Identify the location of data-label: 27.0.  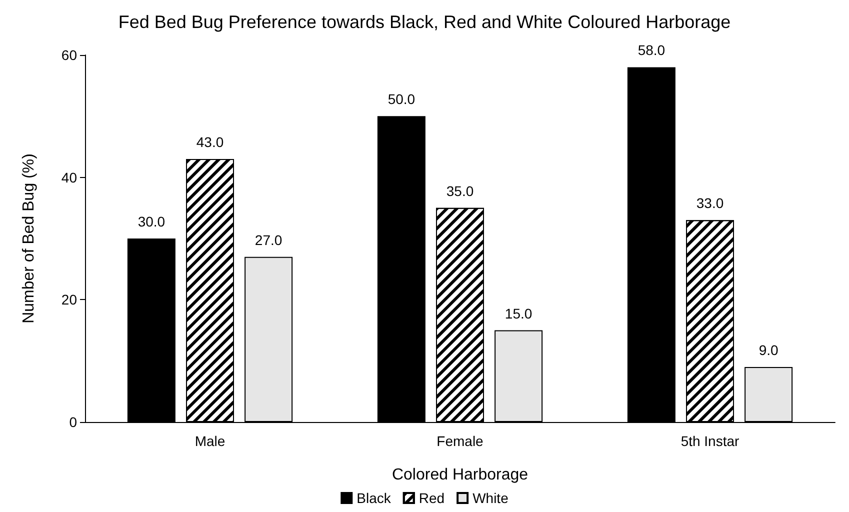
(268, 240).